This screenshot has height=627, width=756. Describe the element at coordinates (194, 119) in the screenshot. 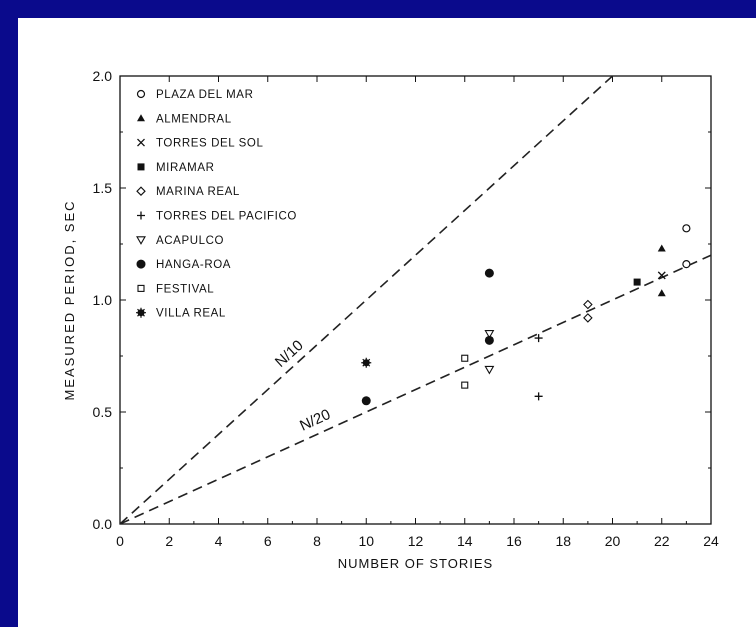

I see `legend-label-almendral: ALMENDRAL` at that location.